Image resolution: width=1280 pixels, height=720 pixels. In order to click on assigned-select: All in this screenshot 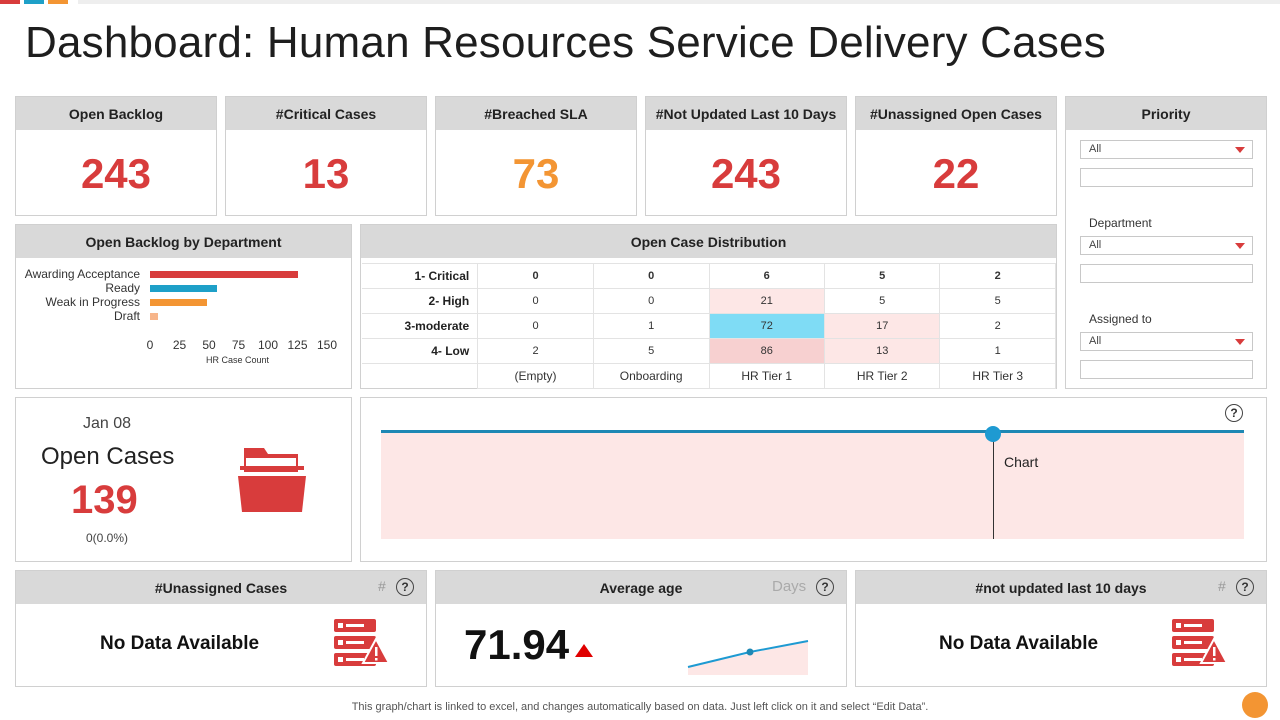, I will do `click(1166, 341)`.